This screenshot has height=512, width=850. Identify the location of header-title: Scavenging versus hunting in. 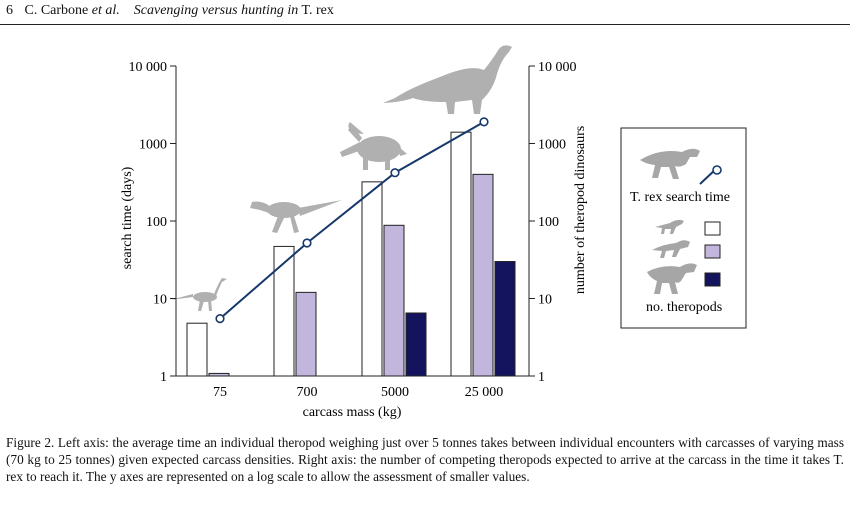
(216, 10).